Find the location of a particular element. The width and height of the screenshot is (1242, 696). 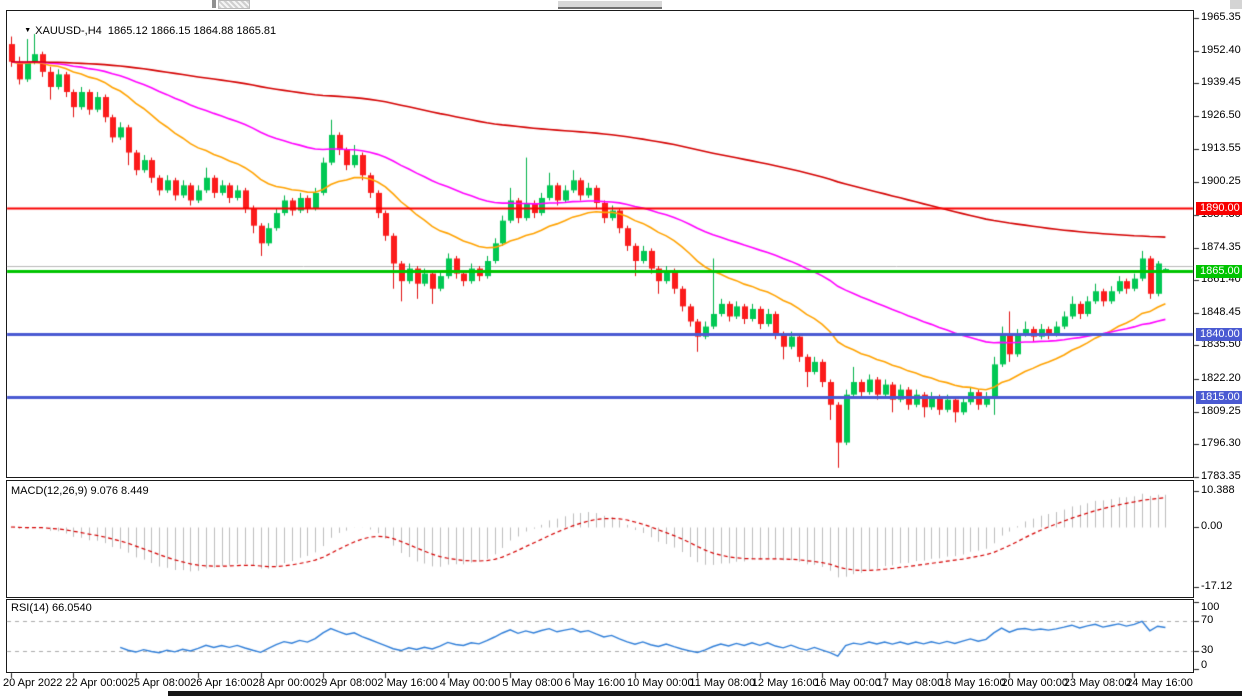

time-axis-label: 11 May 08:00 is located at coordinates (722, 683).